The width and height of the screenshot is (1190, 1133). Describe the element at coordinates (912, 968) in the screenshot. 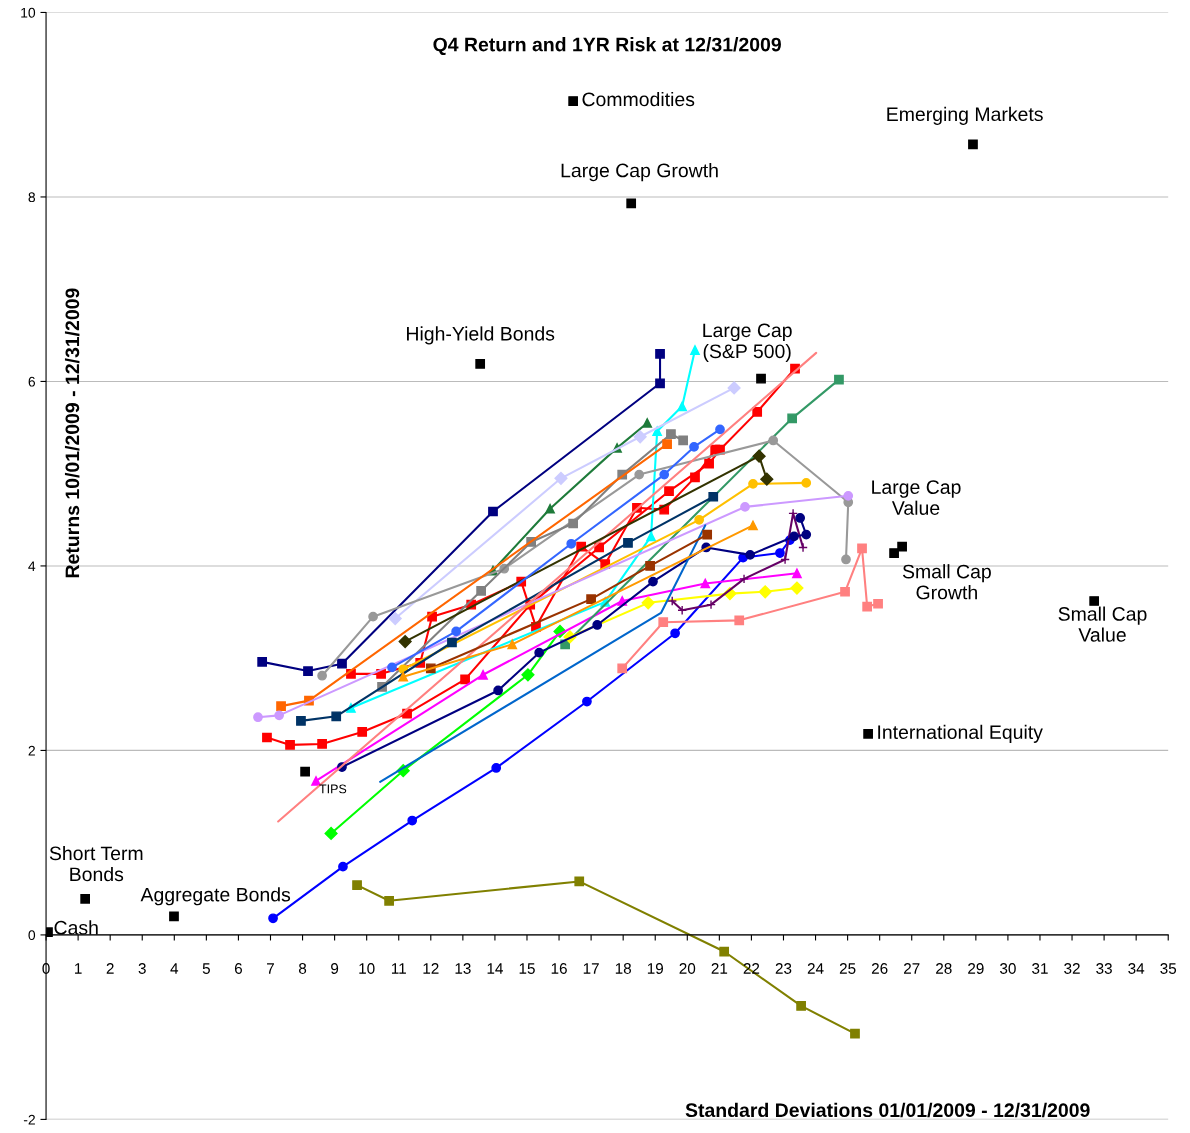

I see `x-tick-label: 27` at that location.